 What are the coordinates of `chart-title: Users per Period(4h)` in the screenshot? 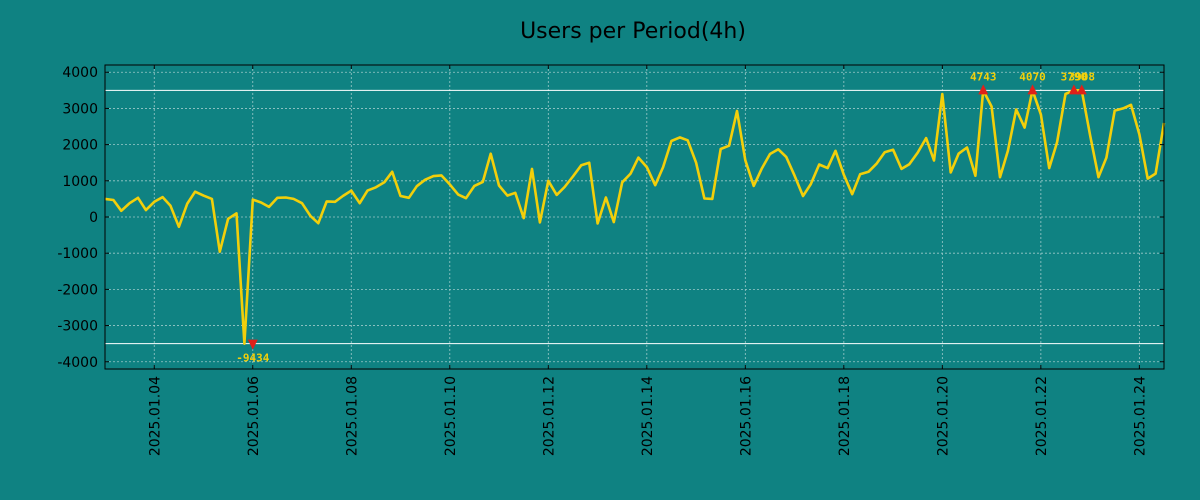 It's located at (633, 31).